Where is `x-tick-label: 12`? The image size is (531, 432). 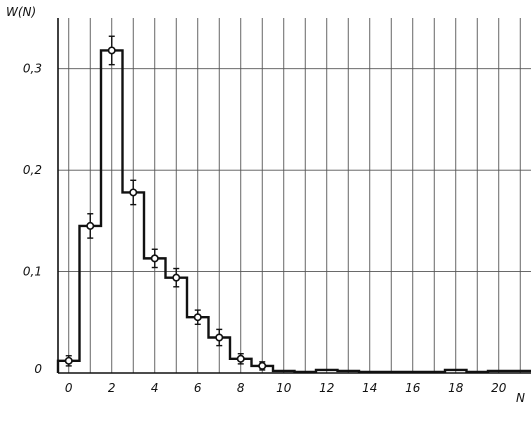
x-tick-label: 12 is located at coordinates (326, 388).